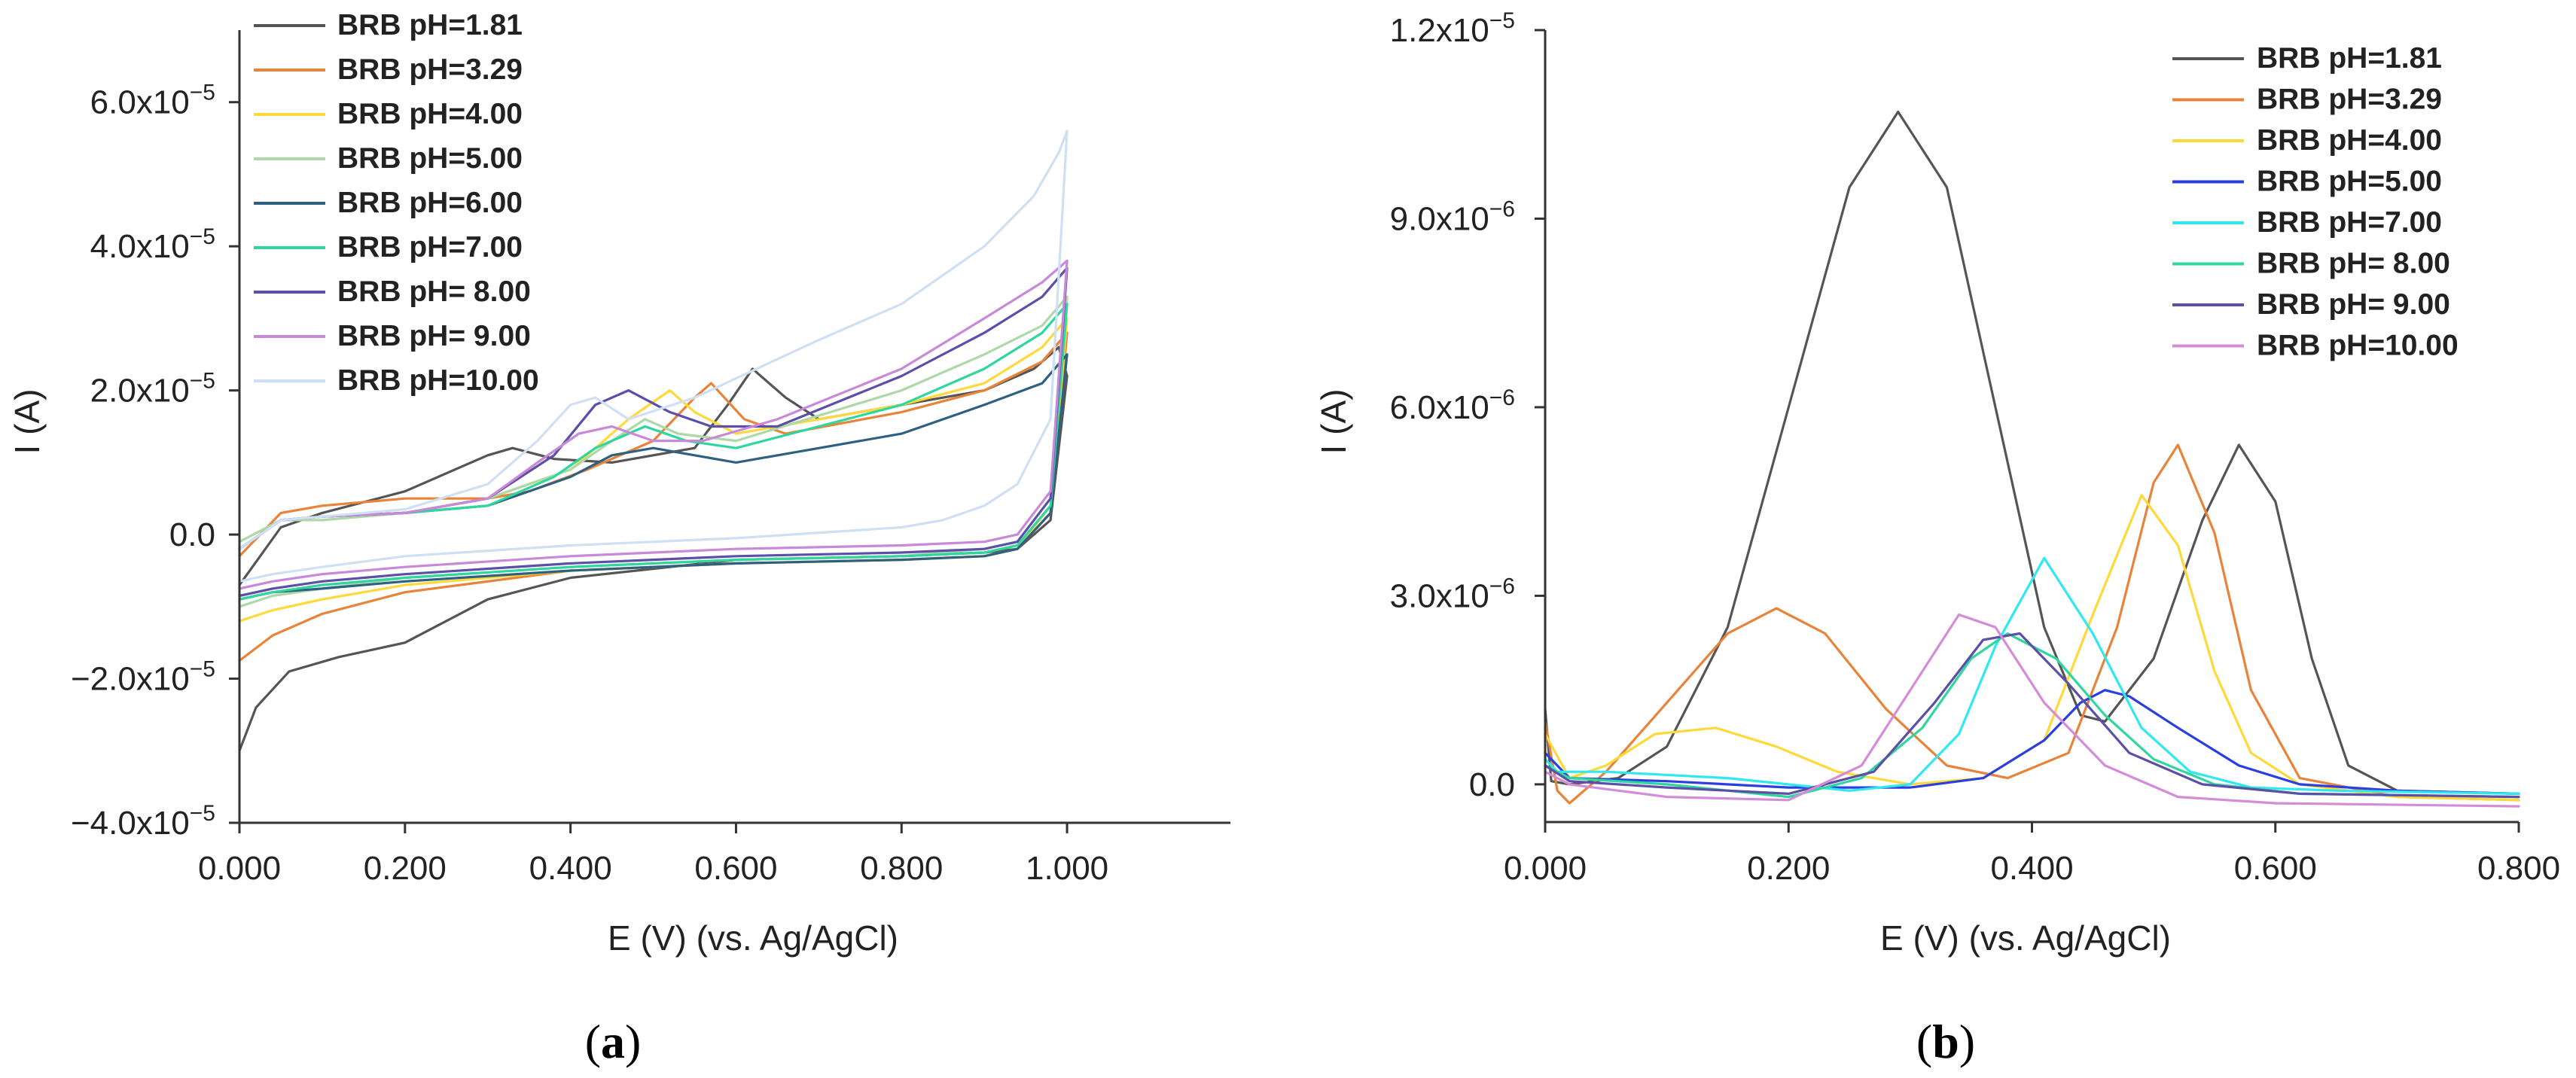 This screenshot has height=1078, width=2576. I want to click on panel-a-y-tick-label: 6.0x10⁻⁵, so click(152, 101).